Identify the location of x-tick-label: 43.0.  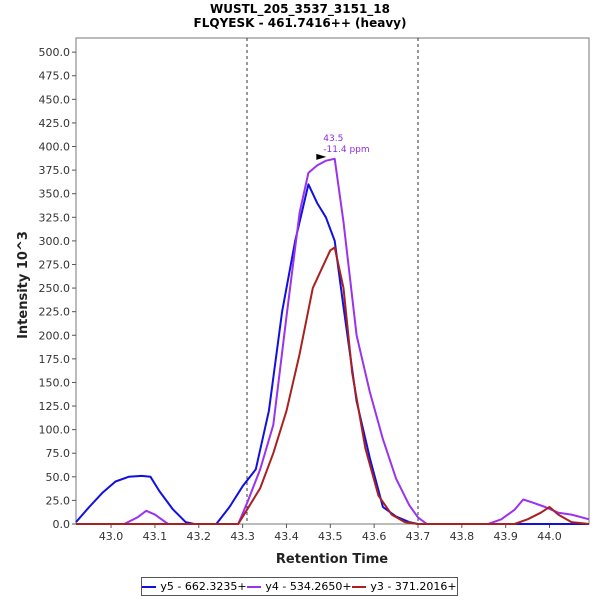
(111, 536).